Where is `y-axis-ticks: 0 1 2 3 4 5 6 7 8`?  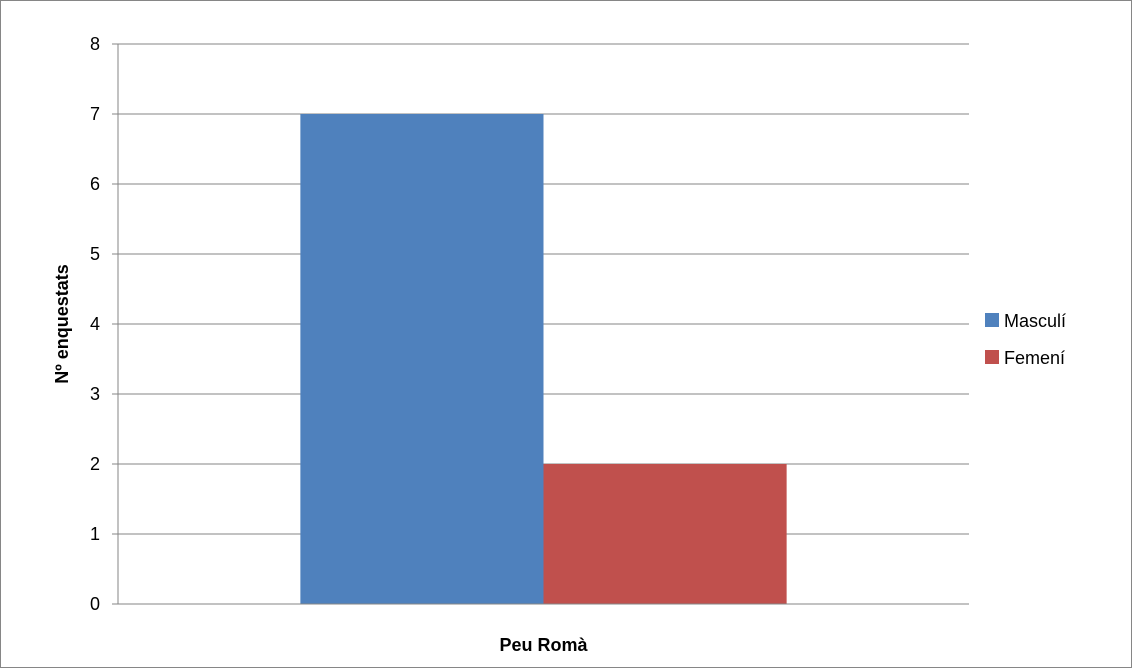
y-axis-ticks: 0 1 2 3 4 5 6 7 8 is located at coordinates (104, 324).